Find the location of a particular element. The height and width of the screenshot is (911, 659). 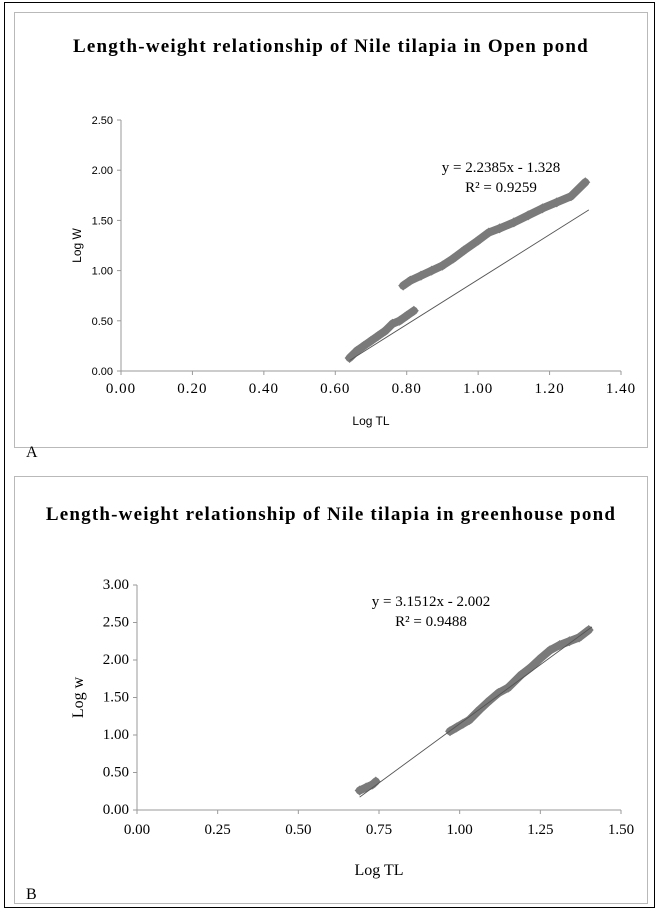

x-tick-label: 1.20 is located at coordinates (549, 389).